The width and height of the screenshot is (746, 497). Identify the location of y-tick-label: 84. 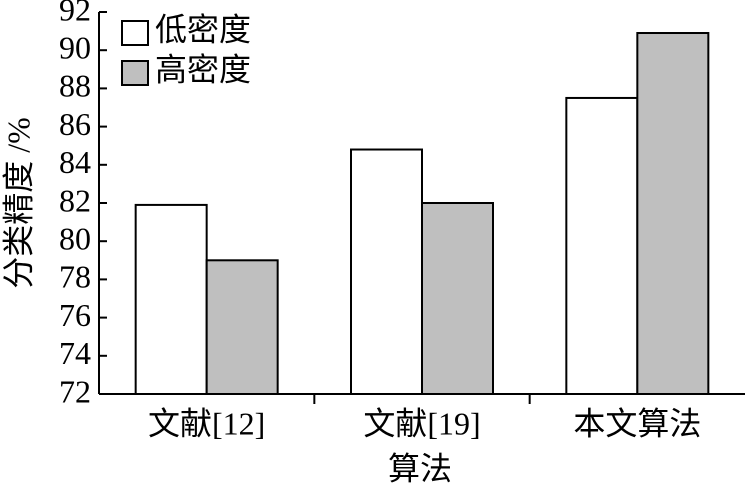
(75, 162).